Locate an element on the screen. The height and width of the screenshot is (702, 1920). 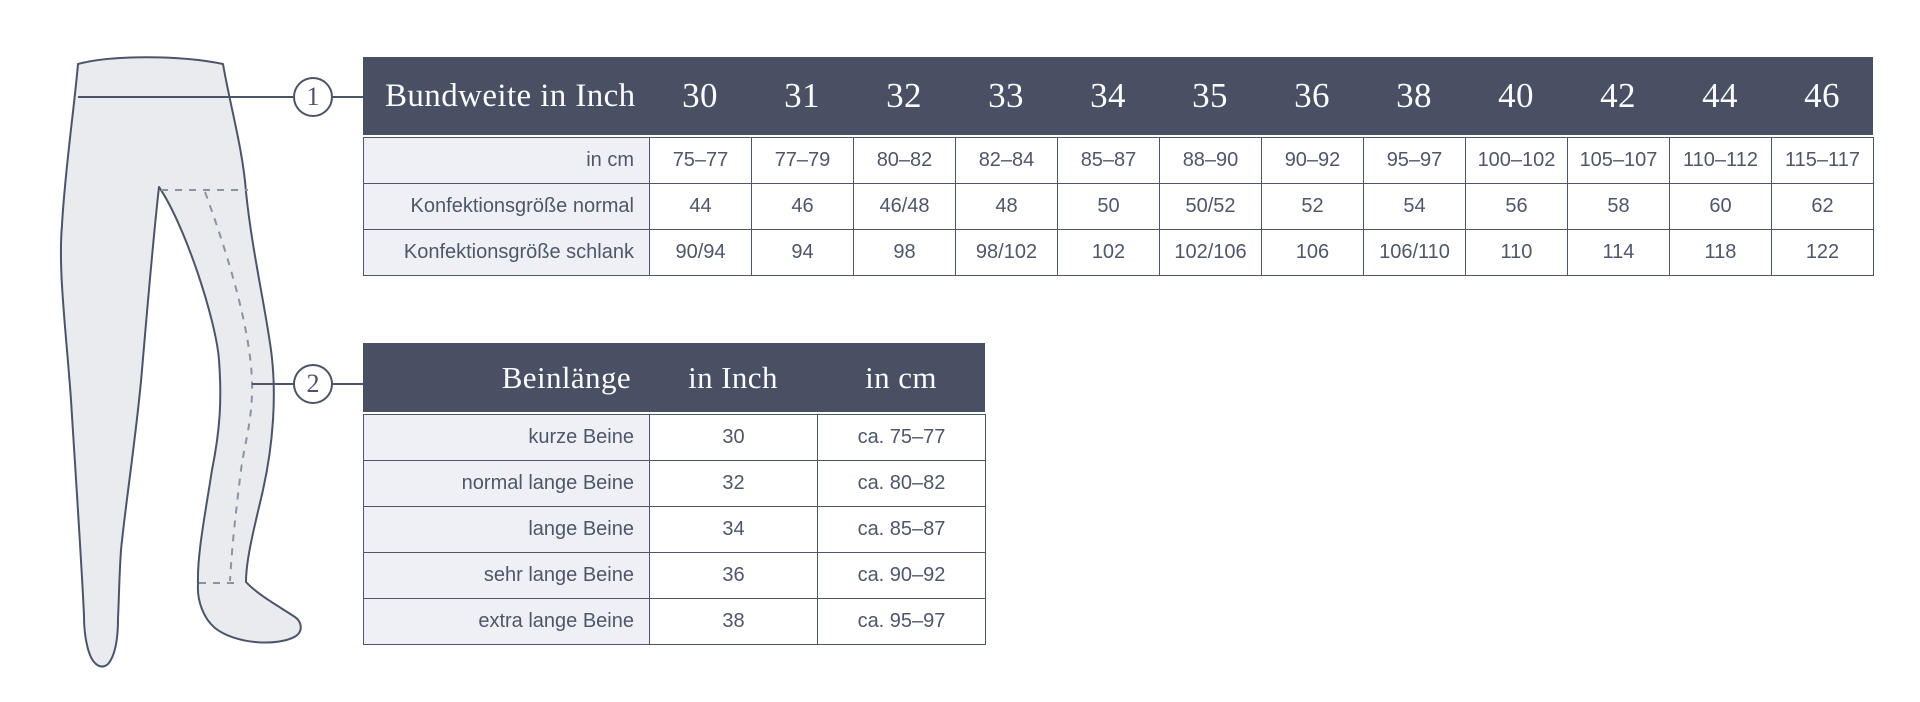
cell-value: 30 is located at coordinates (733, 437).